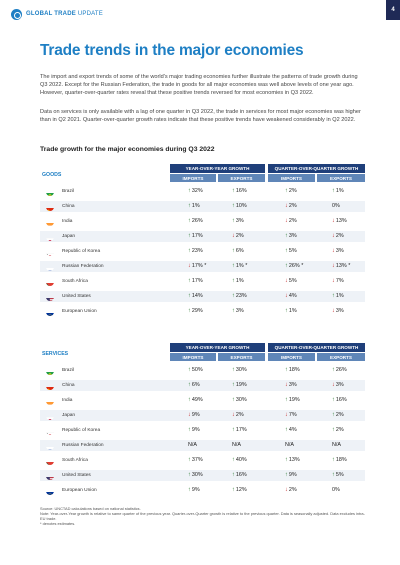  Describe the element at coordinates (238, 311) in the screenshot. I see `growth-value: ↑3%` at that location.